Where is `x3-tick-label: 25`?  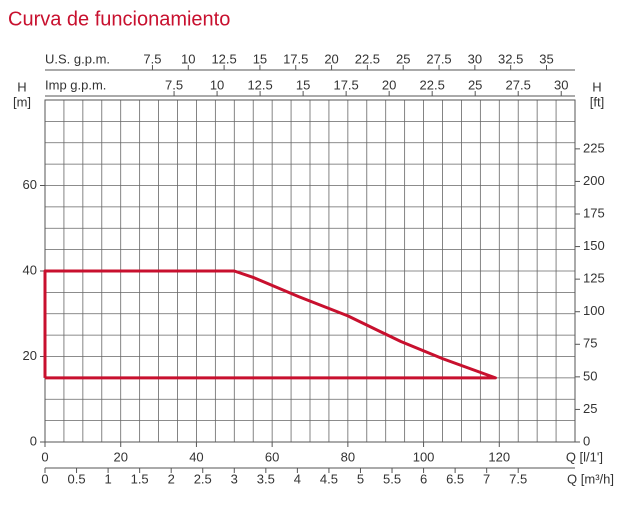 x3-tick-label: 25 is located at coordinates (403, 58).